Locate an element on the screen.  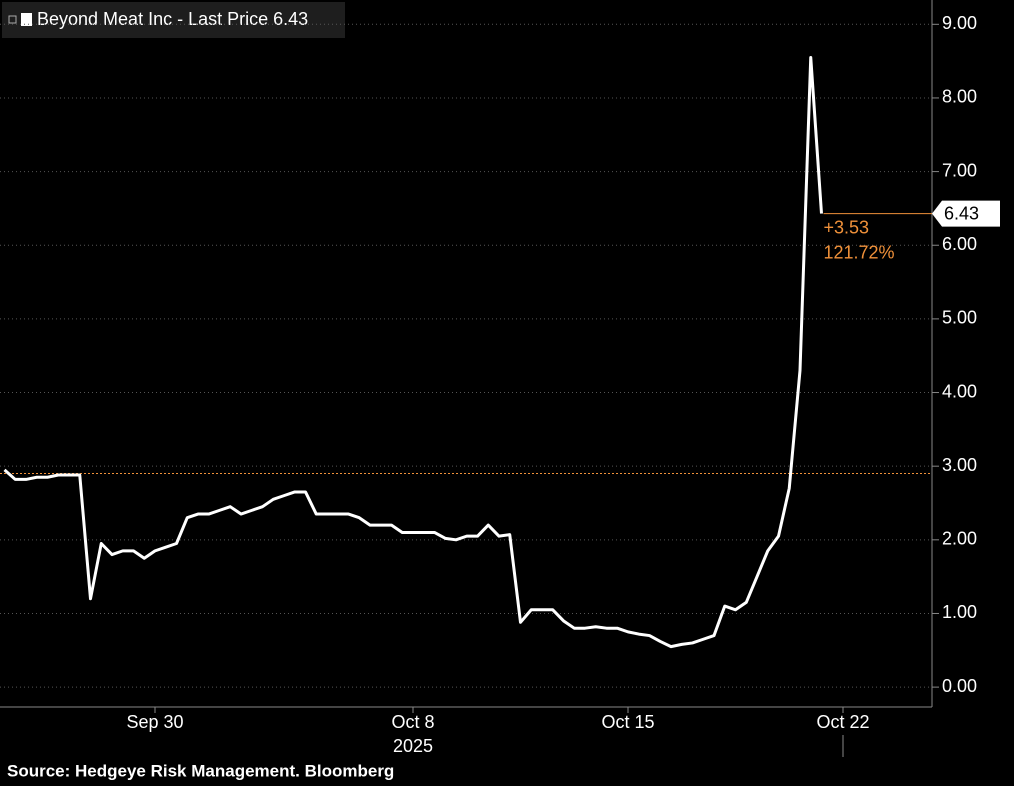
legend-icon is located at coordinates (12, 19).